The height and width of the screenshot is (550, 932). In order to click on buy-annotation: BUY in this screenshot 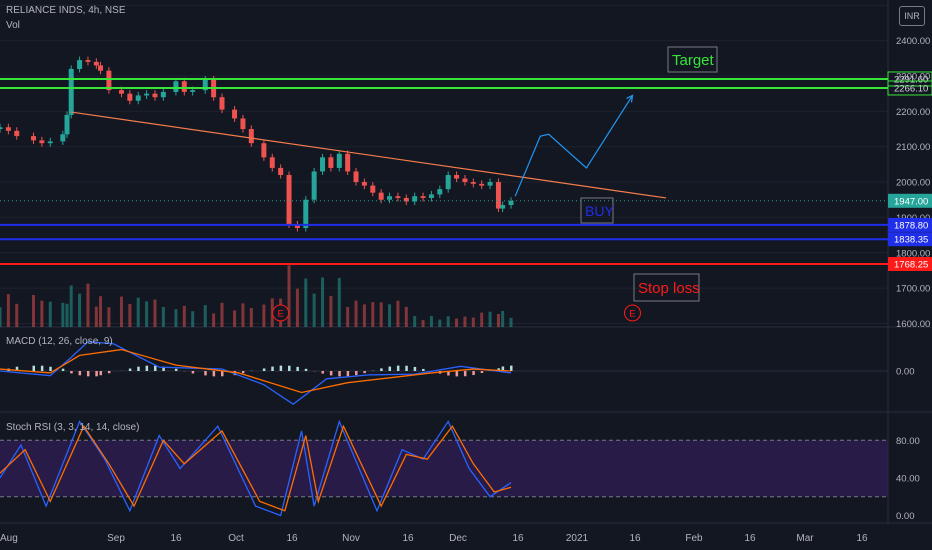, I will do `click(599, 211)`.